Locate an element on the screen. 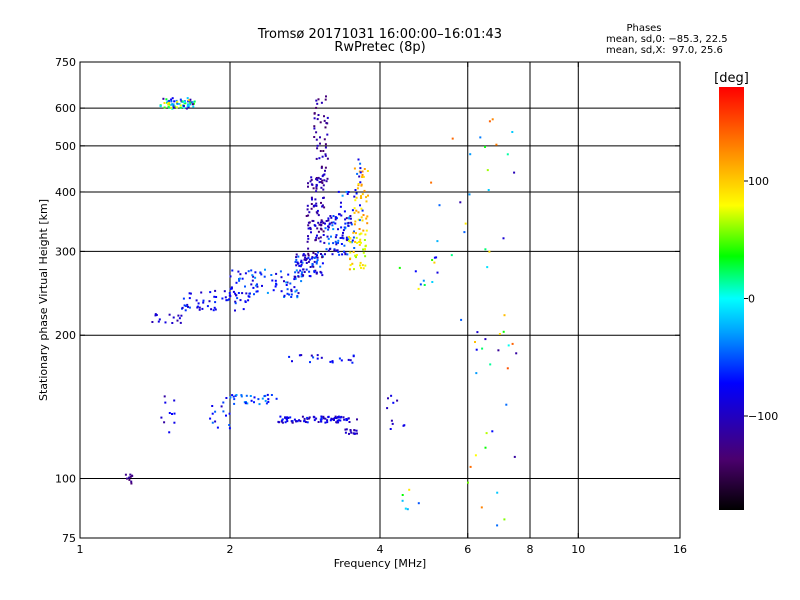 The image size is (800, 600). x-tick-label: 4 is located at coordinates (380, 549).